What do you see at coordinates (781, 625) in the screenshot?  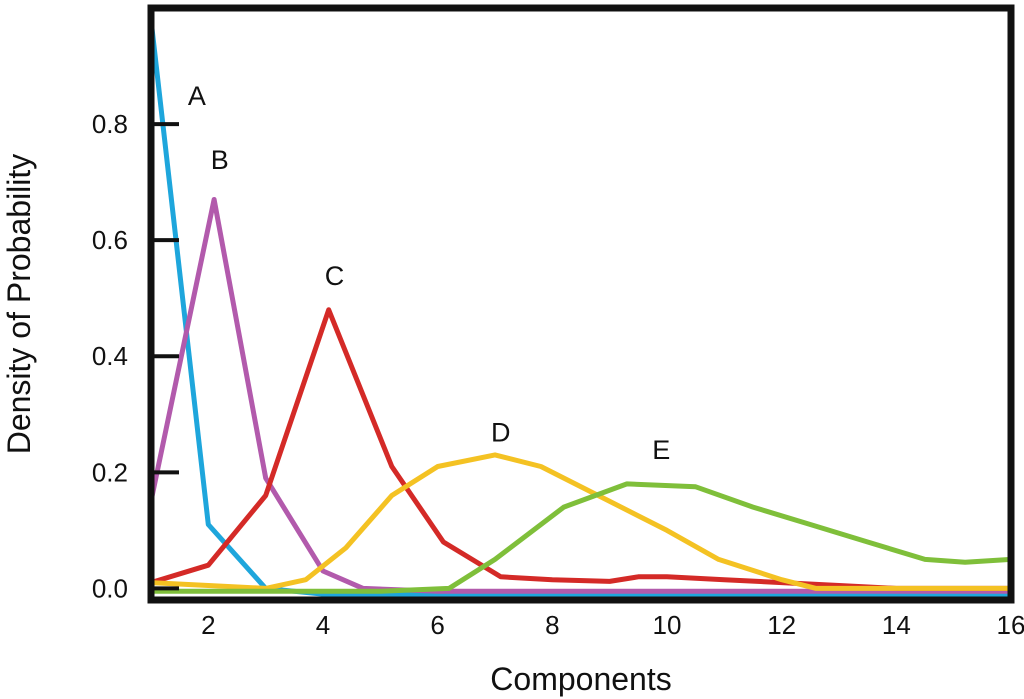 I see `x-tick-label: 12` at bounding box center [781, 625].